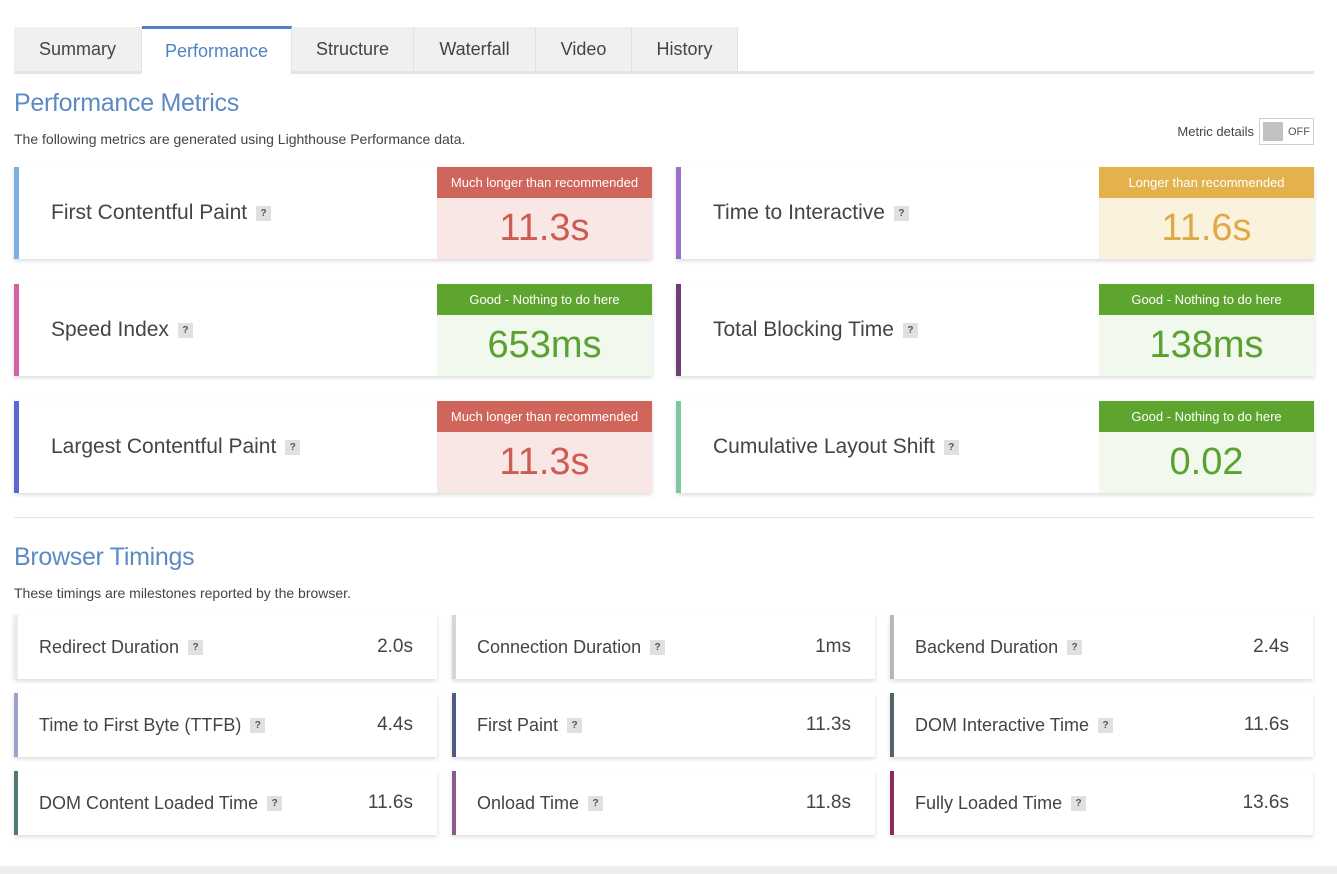  I want to click on metric-label: First Contentful Paint, so click(149, 212).